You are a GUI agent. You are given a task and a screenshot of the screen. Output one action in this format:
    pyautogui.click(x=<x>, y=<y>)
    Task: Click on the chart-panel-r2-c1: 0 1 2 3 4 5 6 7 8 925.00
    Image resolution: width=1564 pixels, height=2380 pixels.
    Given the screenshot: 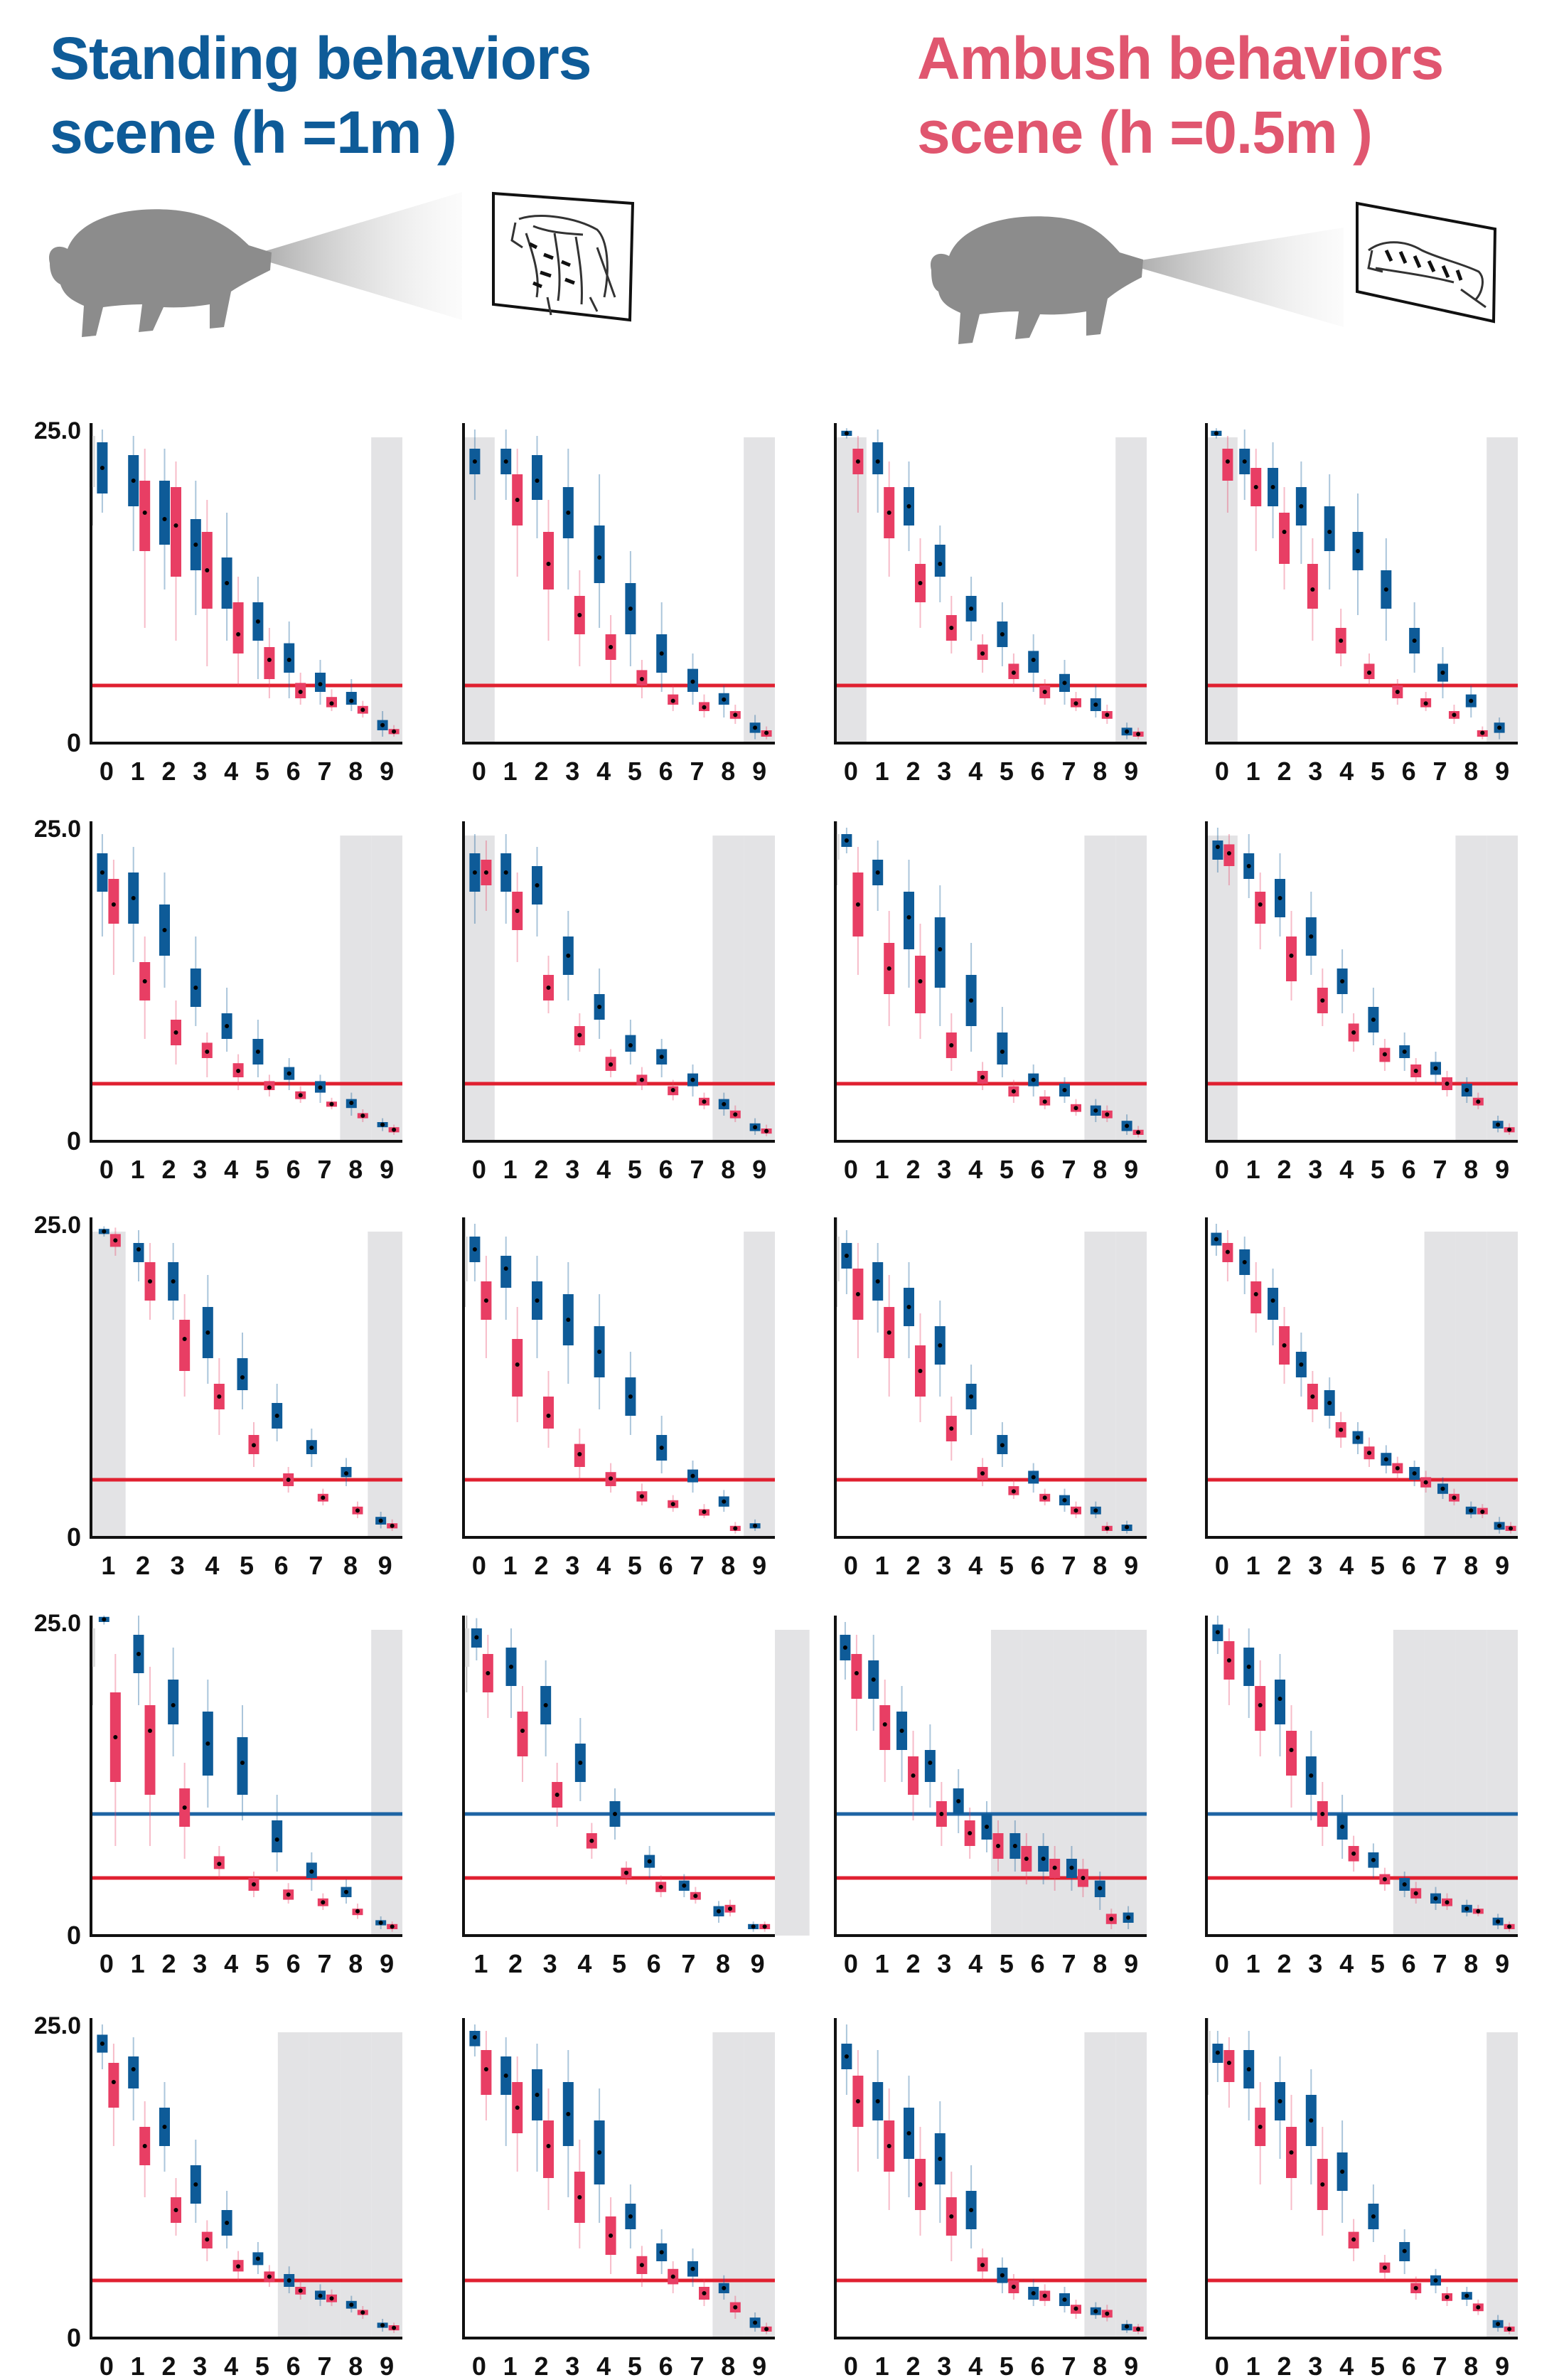 What is the action you would take?
    pyautogui.click(x=218, y=1000)
    